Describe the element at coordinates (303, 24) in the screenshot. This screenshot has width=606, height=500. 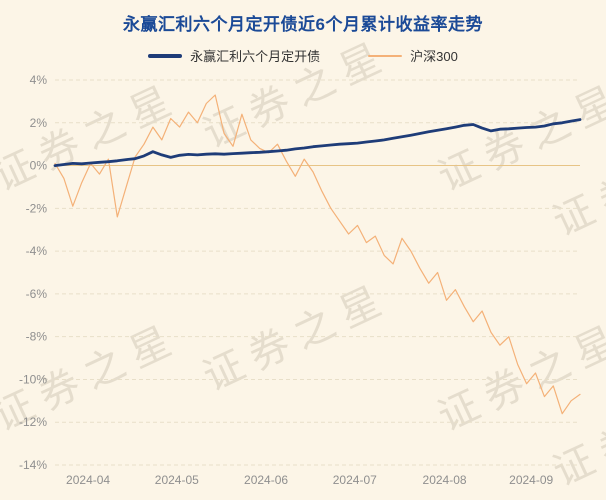
I see `chart-title: 永赢汇利六个月定开债近6个月累计收益率走势` at that location.